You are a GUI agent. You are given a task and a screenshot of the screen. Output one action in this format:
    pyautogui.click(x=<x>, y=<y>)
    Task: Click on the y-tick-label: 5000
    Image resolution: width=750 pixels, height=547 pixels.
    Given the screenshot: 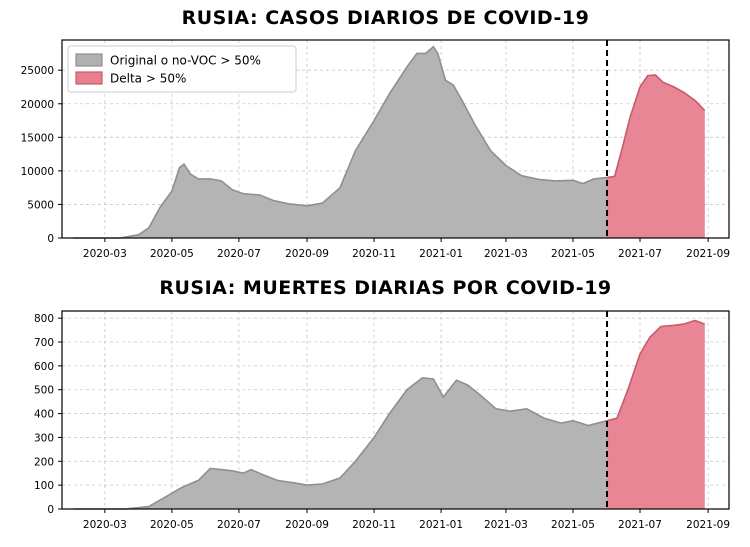 What is the action you would take?
    pyautogui.click(x=40, y=205)
    